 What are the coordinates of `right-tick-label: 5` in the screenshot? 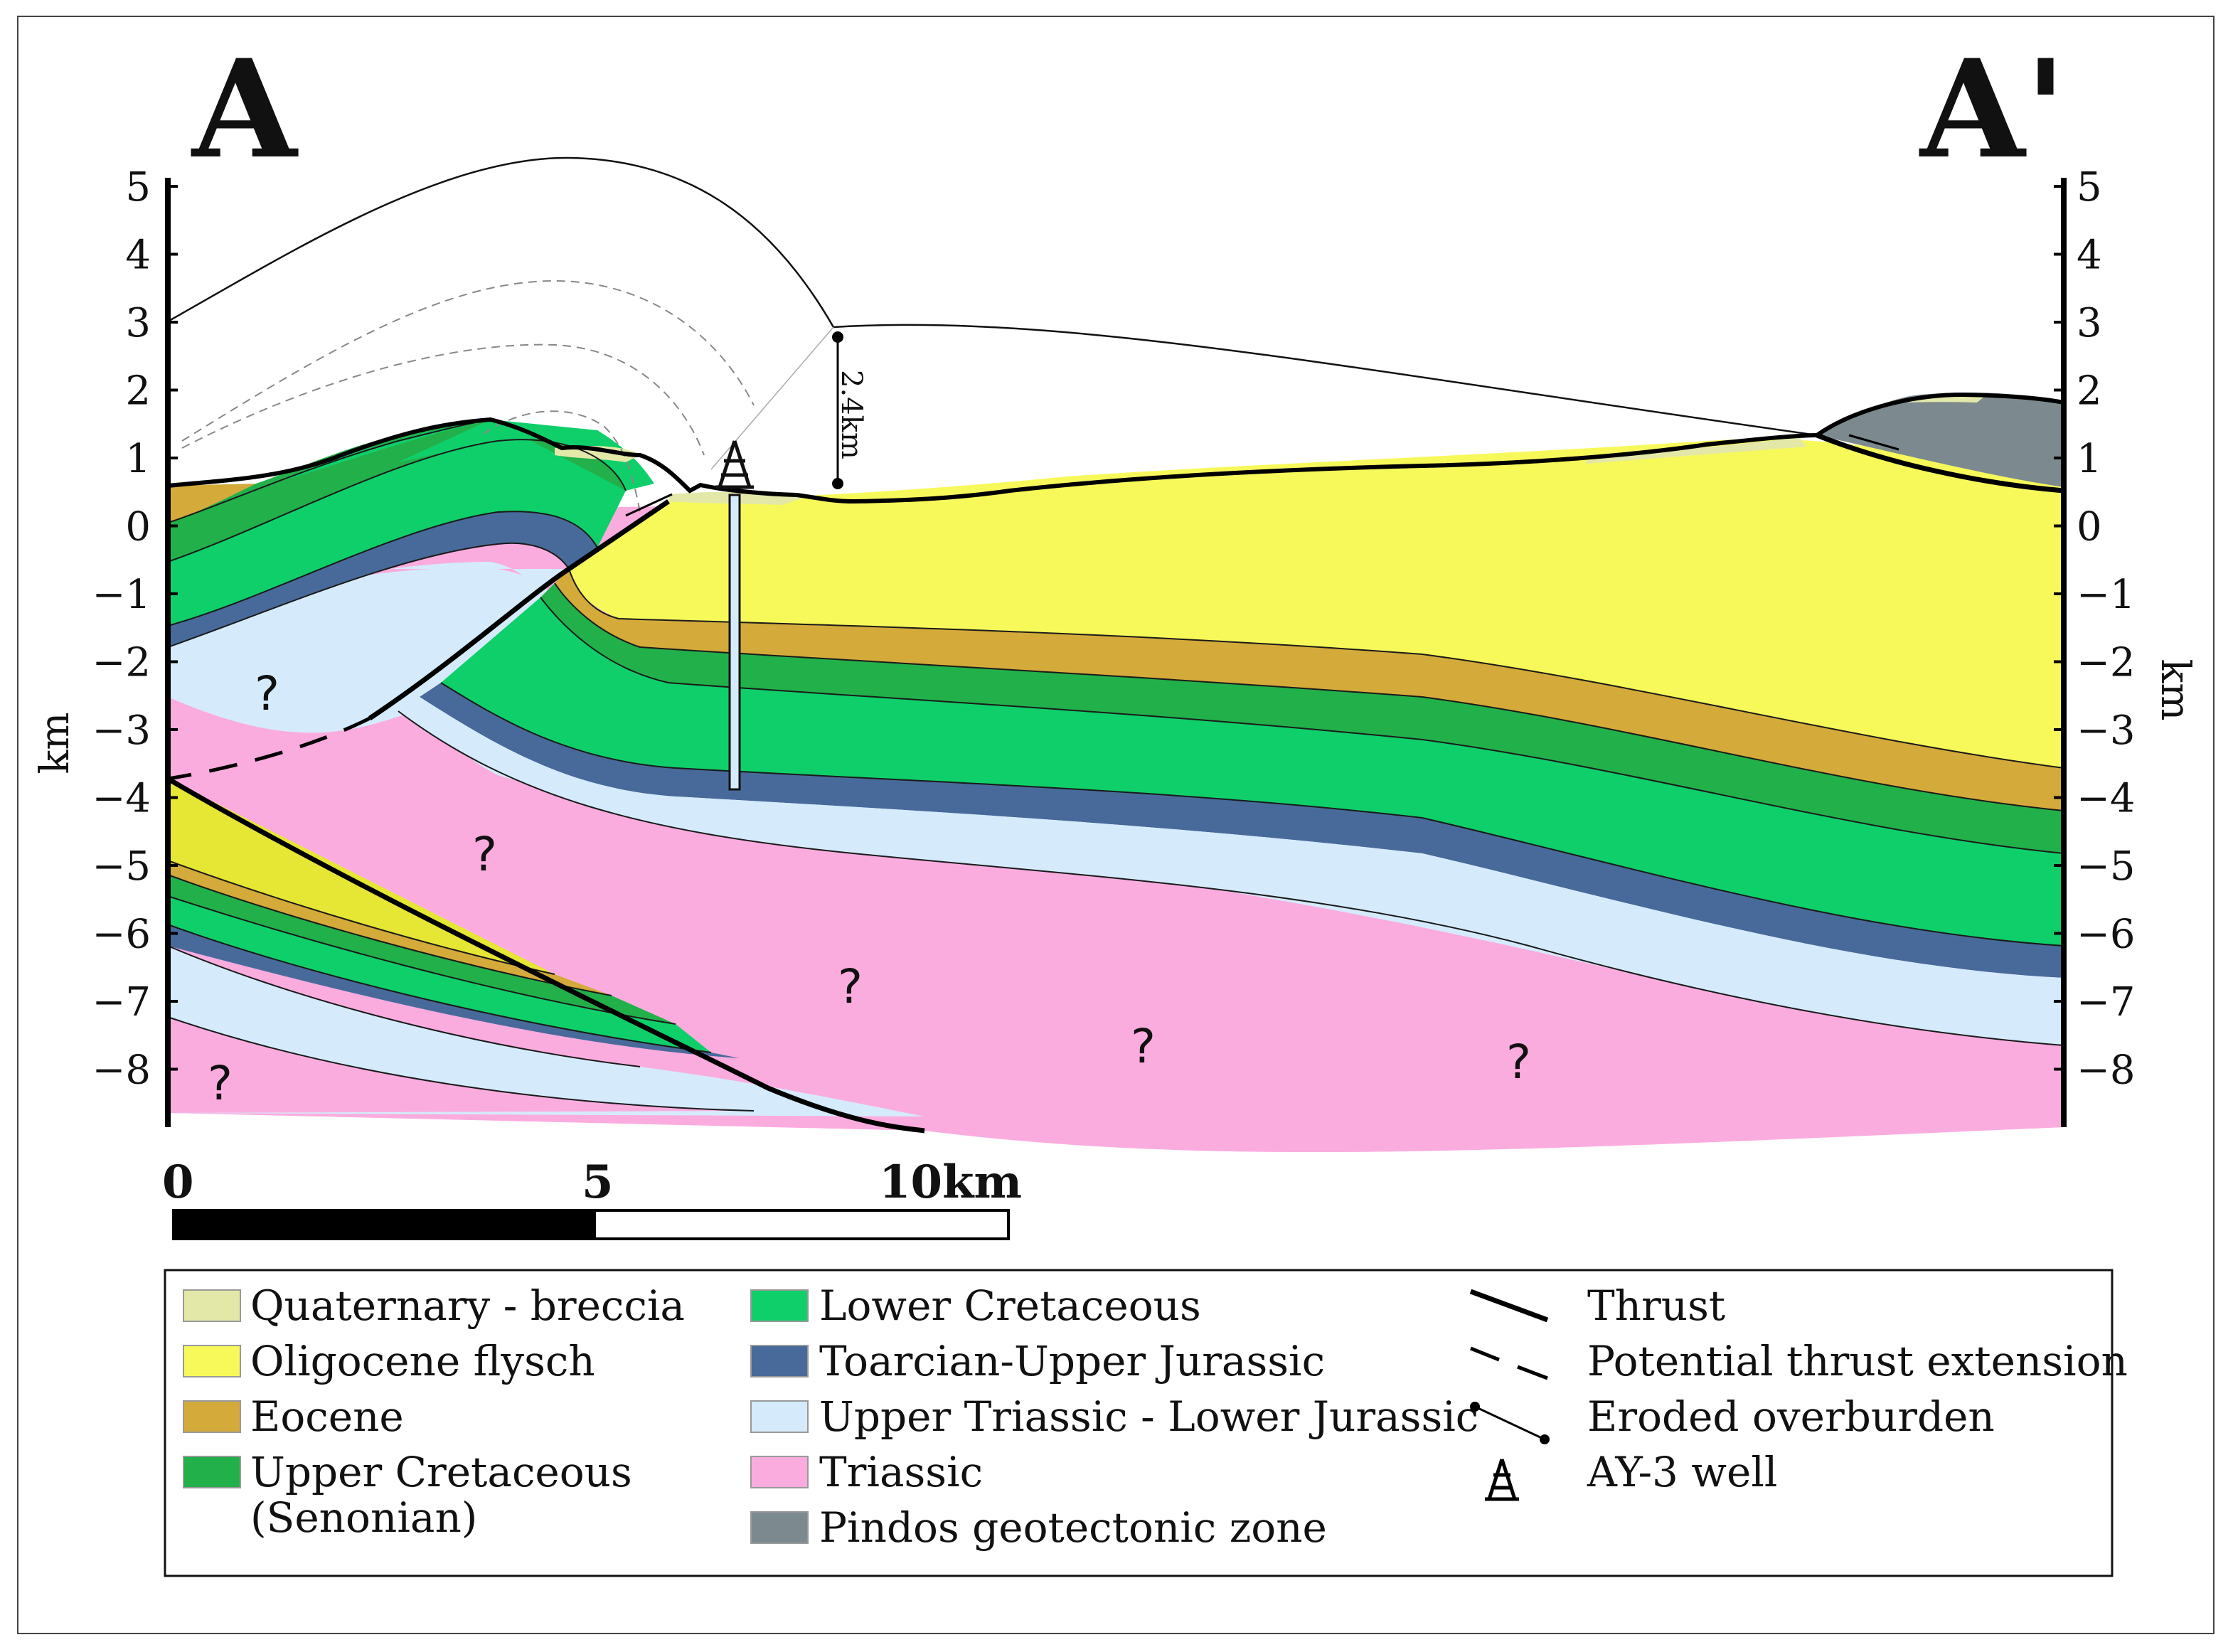 It's located at (2089, 187).